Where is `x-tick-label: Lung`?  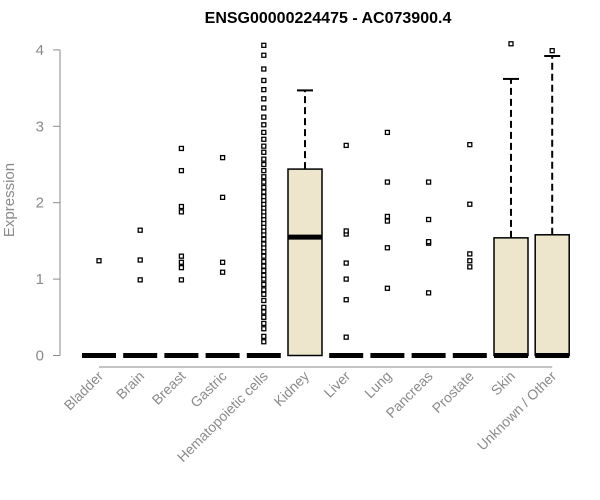
x-tick-label: Lung is located at coordinates (377, 384).